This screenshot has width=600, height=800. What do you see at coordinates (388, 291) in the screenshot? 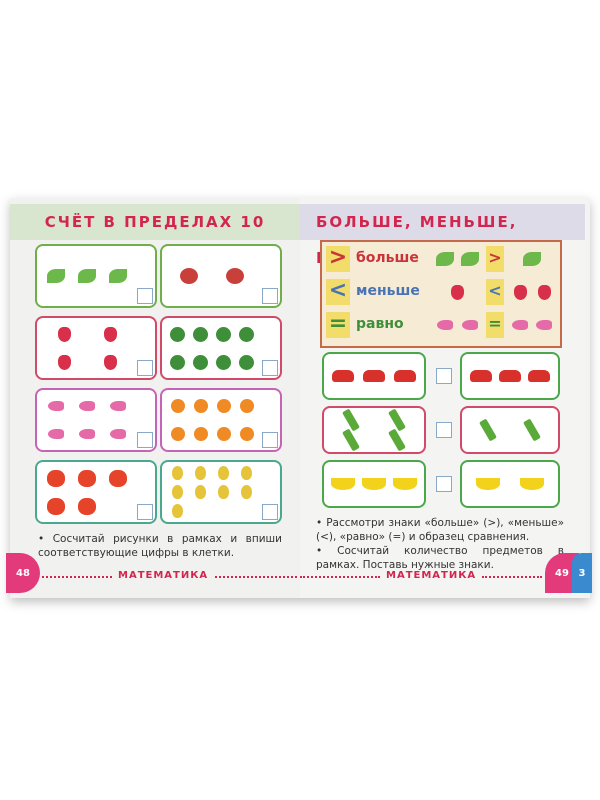
I see `sign-label: меньше` at bounding box center [388, 291].